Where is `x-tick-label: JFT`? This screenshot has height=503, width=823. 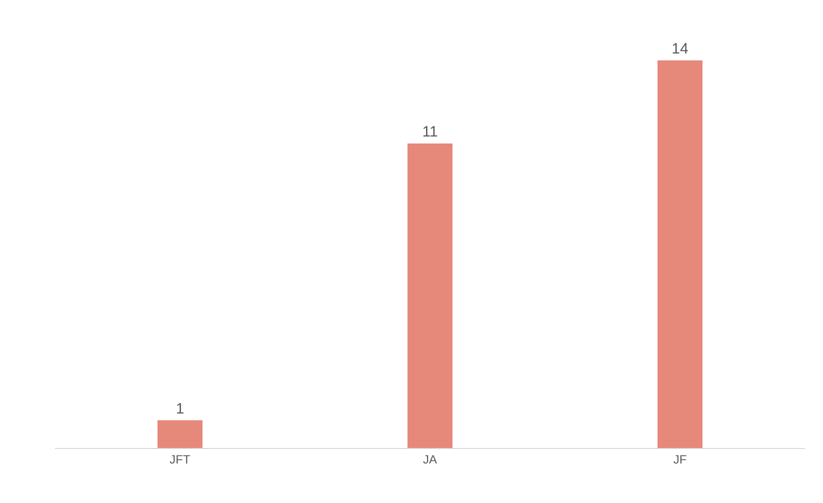
x-tick-label: JFT is located at coordinates (180, 459).